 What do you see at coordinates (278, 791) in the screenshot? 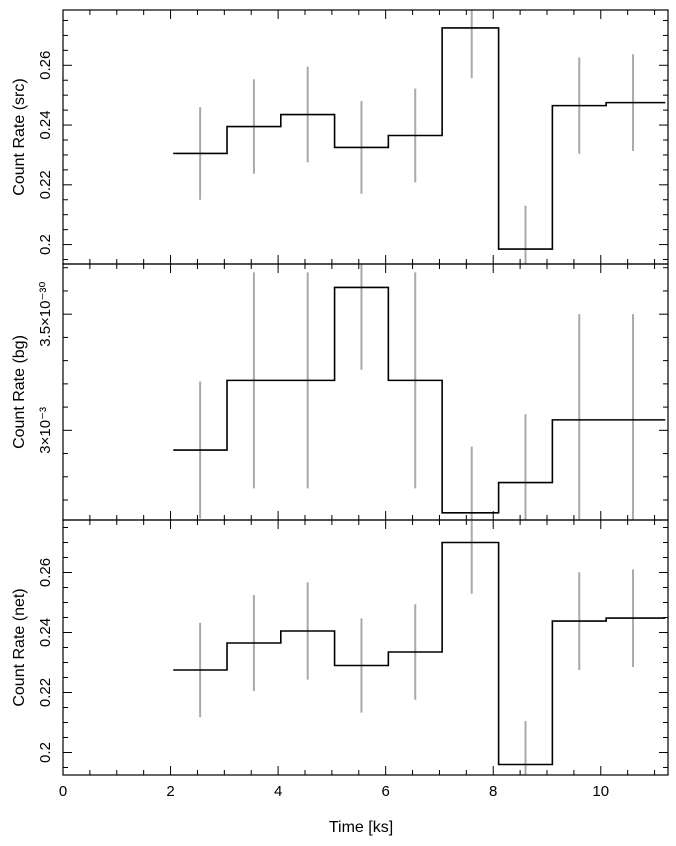
I see `x-tick-label: 4` at bounding box center [278, 791].